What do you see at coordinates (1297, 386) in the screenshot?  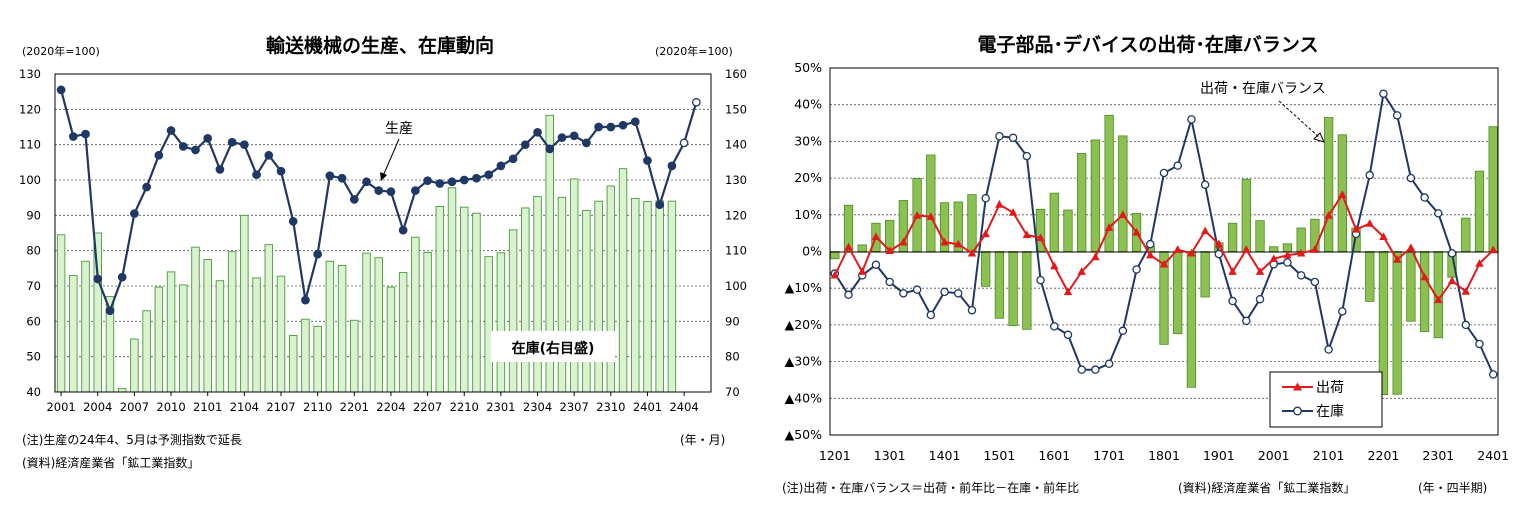 I see `legend-shipment-marker` at bounding box center [1297, 386].